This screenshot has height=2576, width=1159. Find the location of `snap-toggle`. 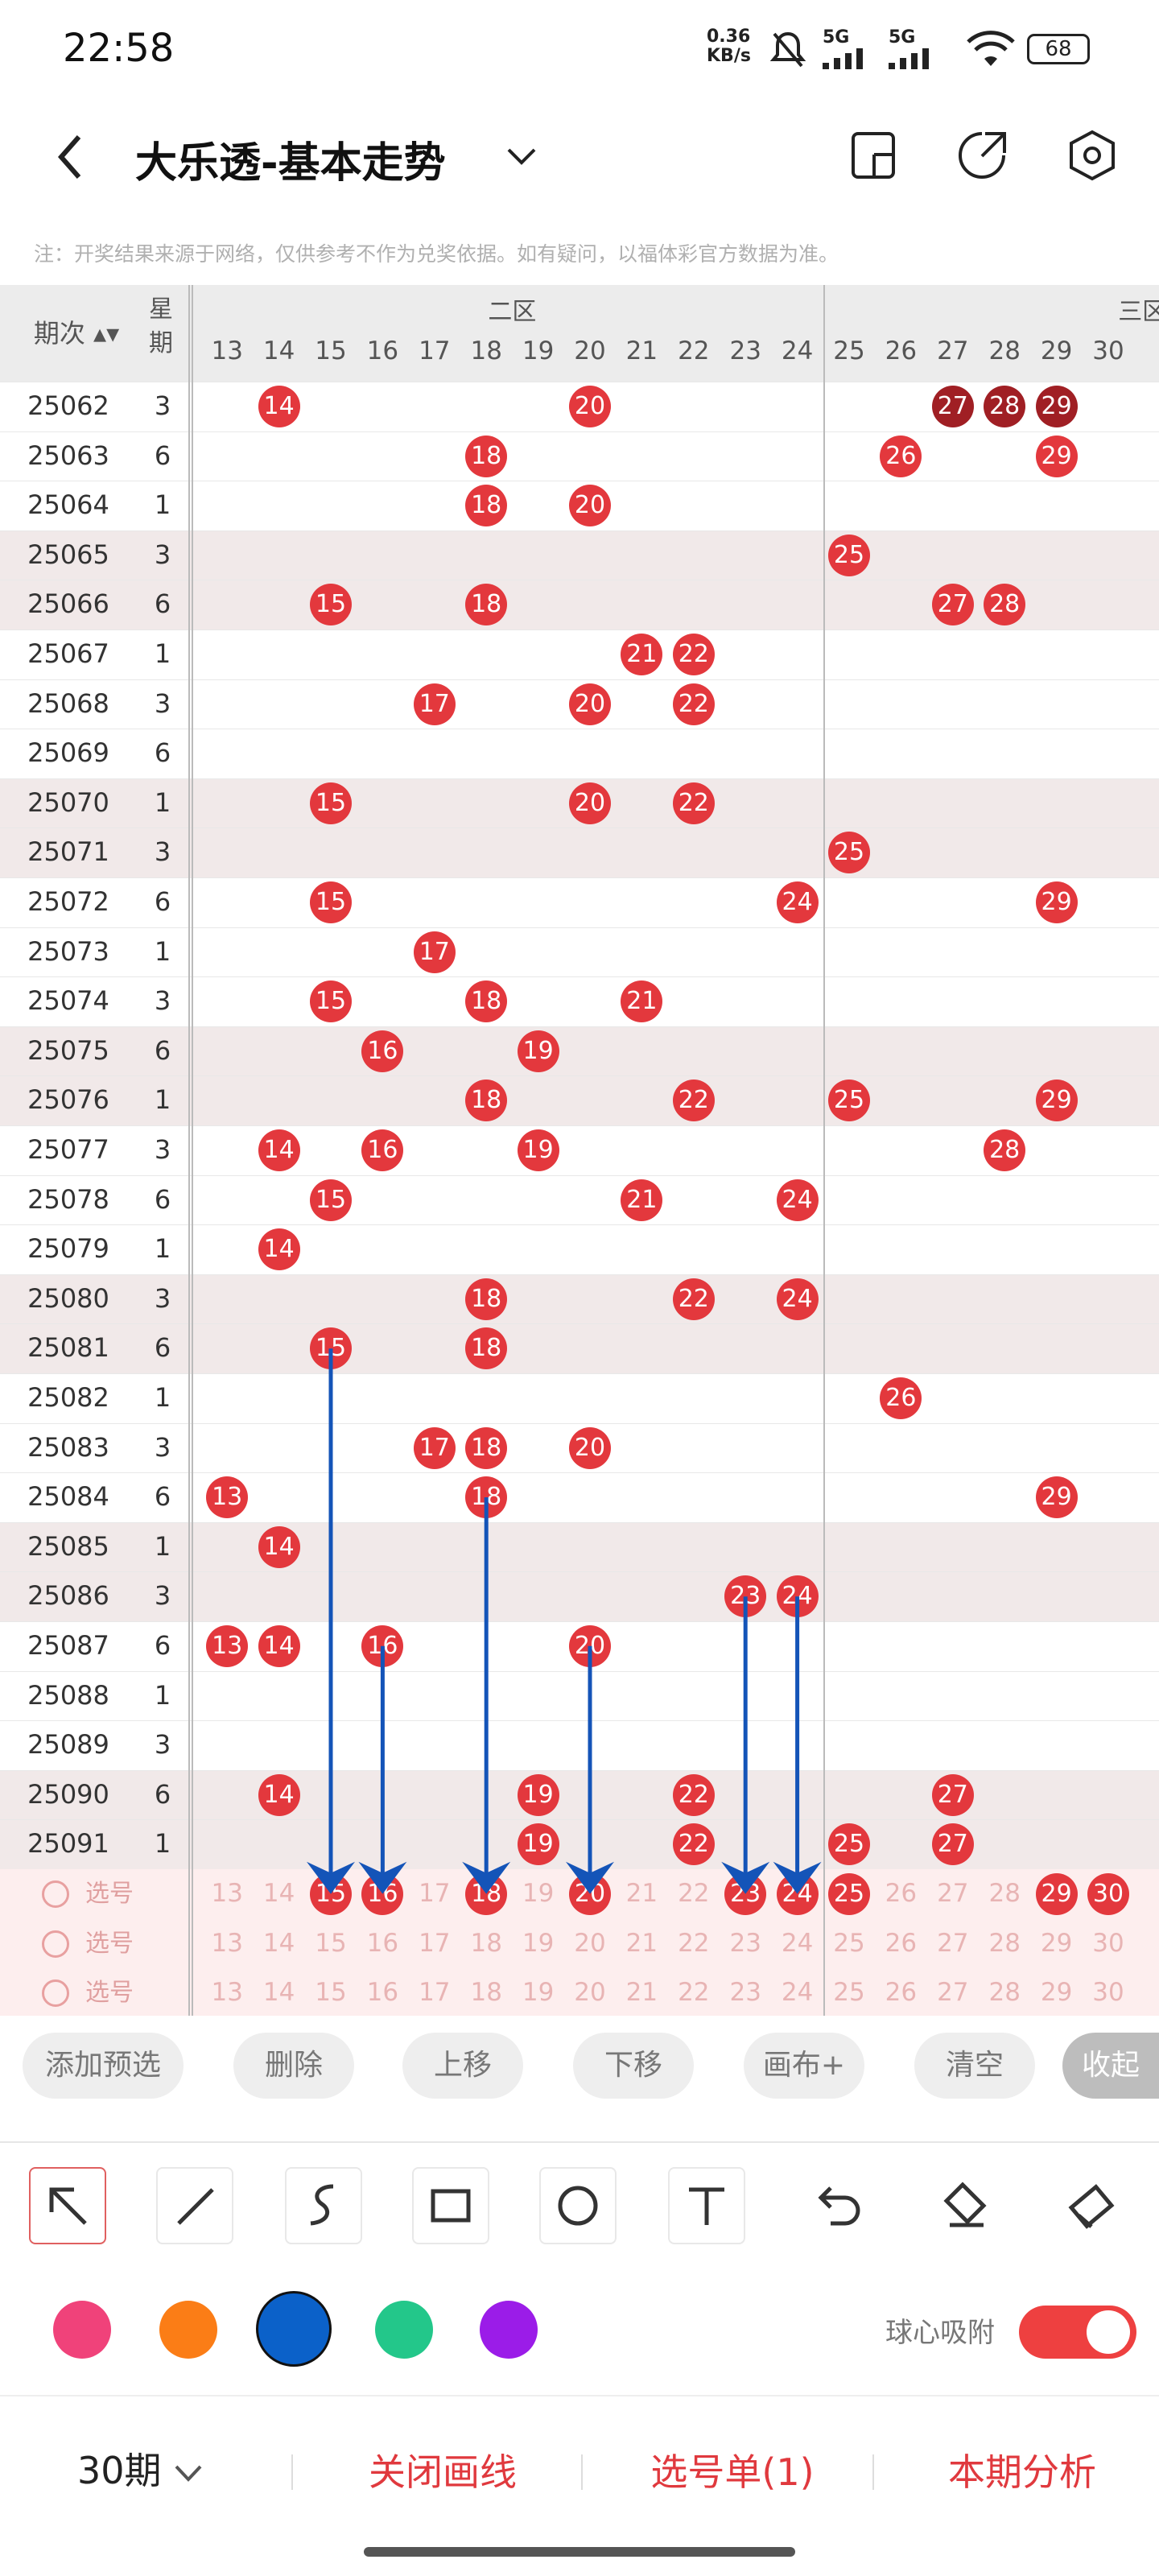

snap-toggle is located at coordinates (1077, 2332).